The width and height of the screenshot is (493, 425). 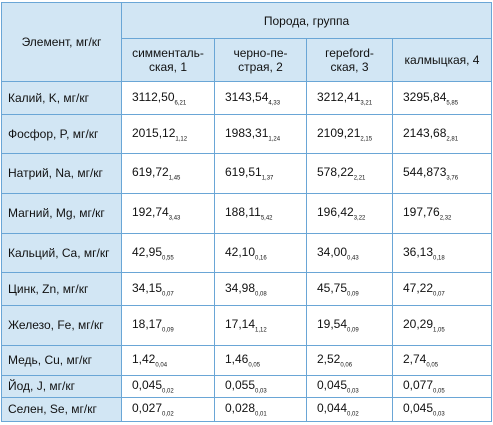 What do you see at coordinates (442, 325) in the screenshot?
I see `value-cell: 20,291,05` at bounding box center [442, 325].